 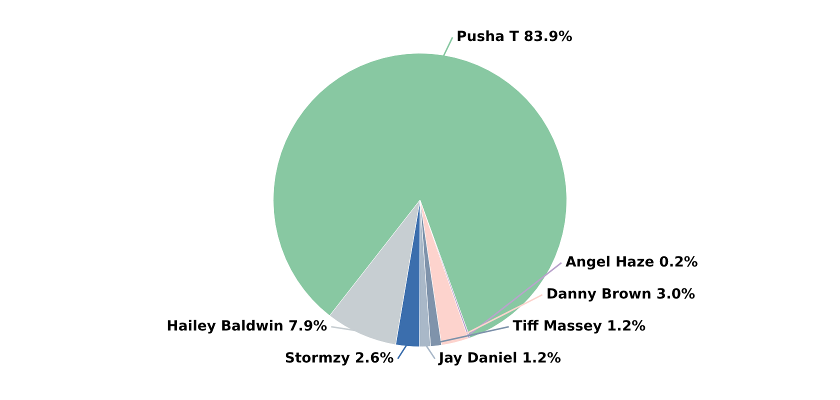 What do you see at coordinates (514, 36) in the screenshot?
I see `slice-label: Pusha T 83.9%` at bounding box center [514, 36].